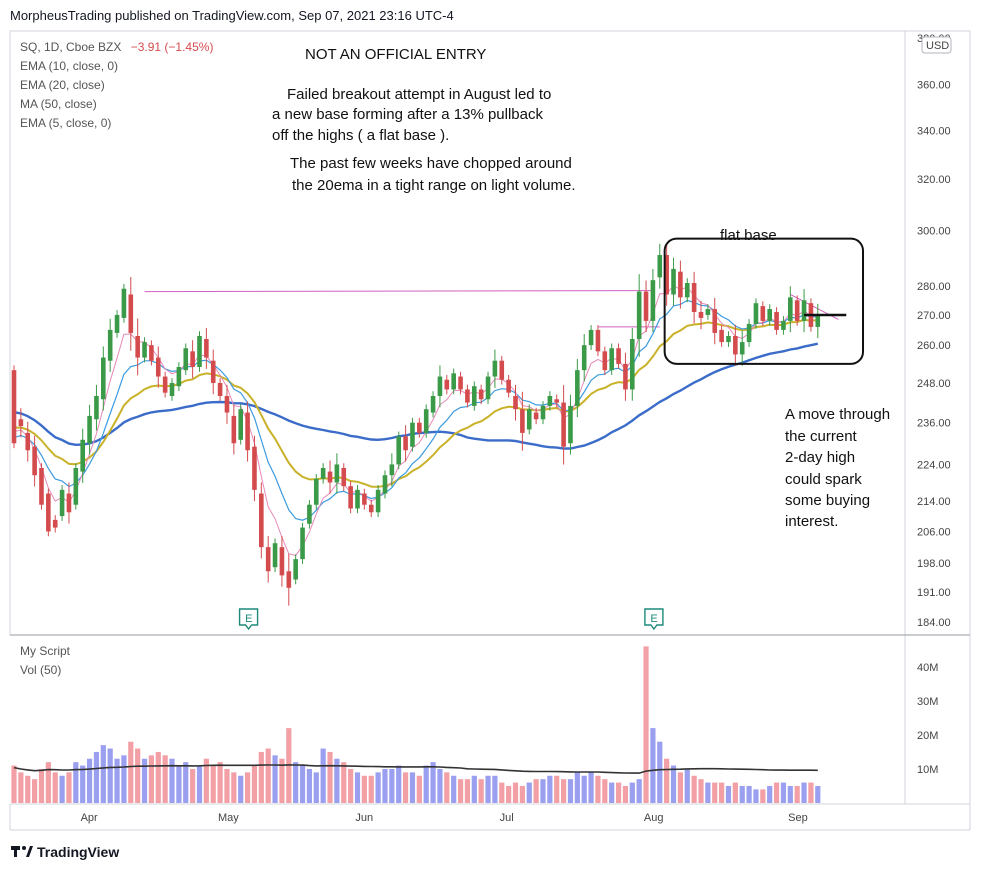 Image resolution: width=981 pixels, height=870 pixels. I want to click on legend-study-ema10: EMA (10, close, 0), so click(69, 66).